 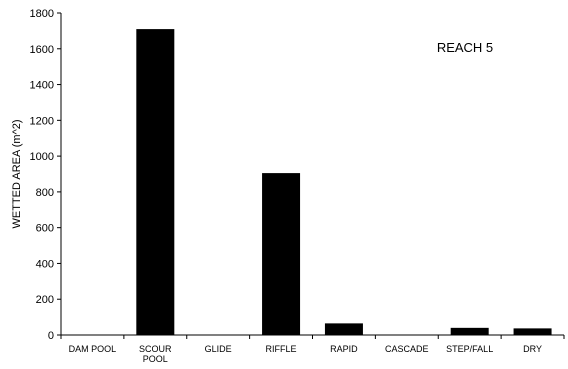 What do you see at coordinates (45, 300) in the screenshot?
I see `y-tick-label: 200` at bounding box center [45, 300].